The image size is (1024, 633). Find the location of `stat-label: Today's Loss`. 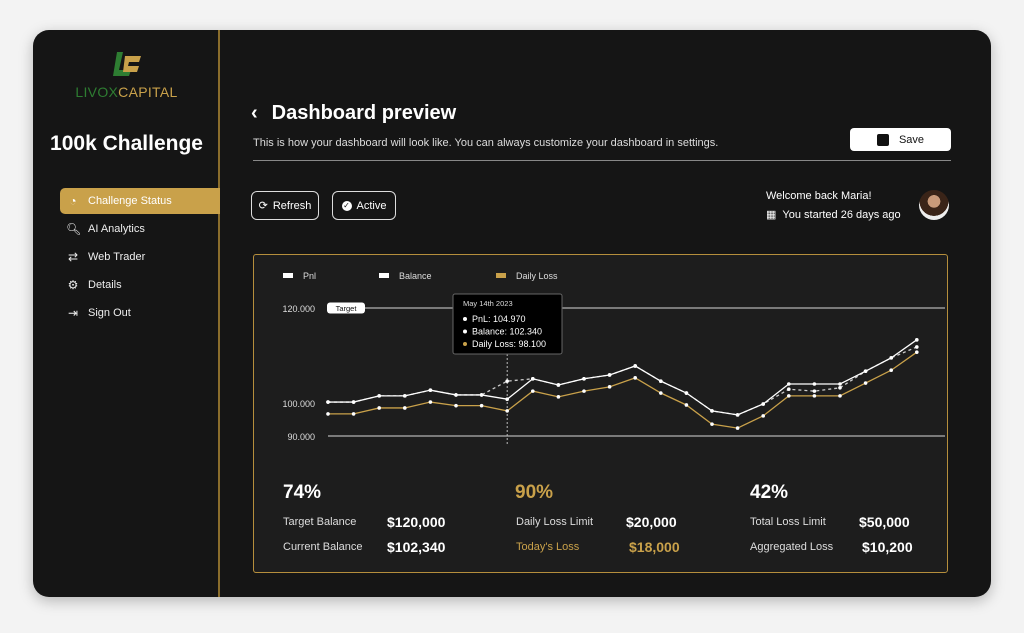

stat-label: Today's Loss is located at coordinates (548, 547).